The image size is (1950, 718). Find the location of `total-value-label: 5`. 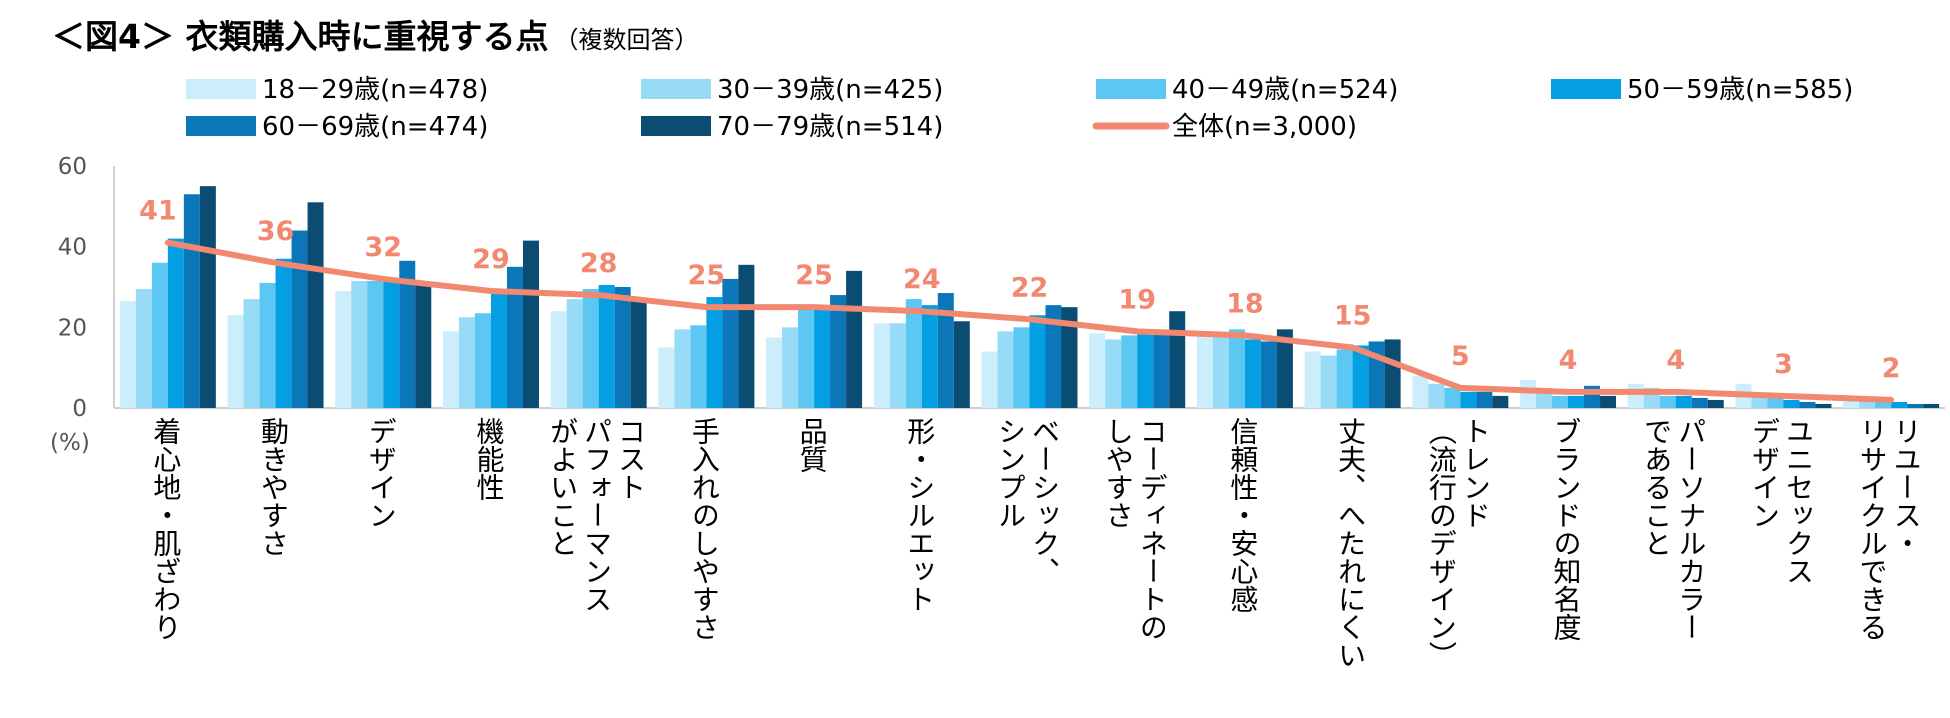

total-value-label: 5 is located at coordinates (1460, 356).